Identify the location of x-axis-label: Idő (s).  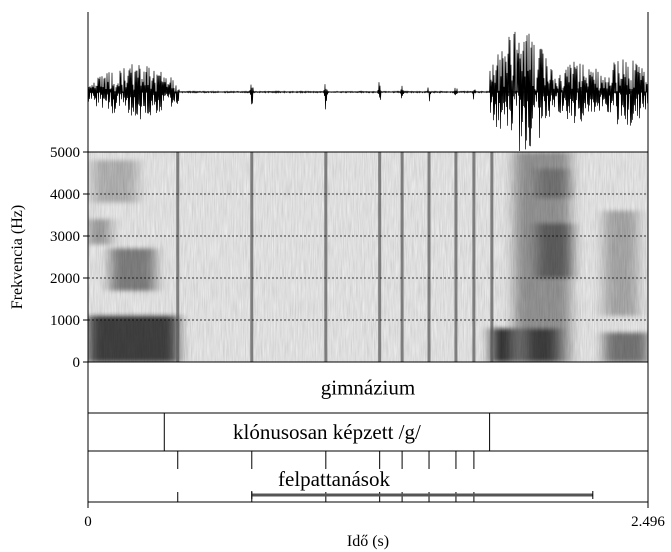
(368, 541).